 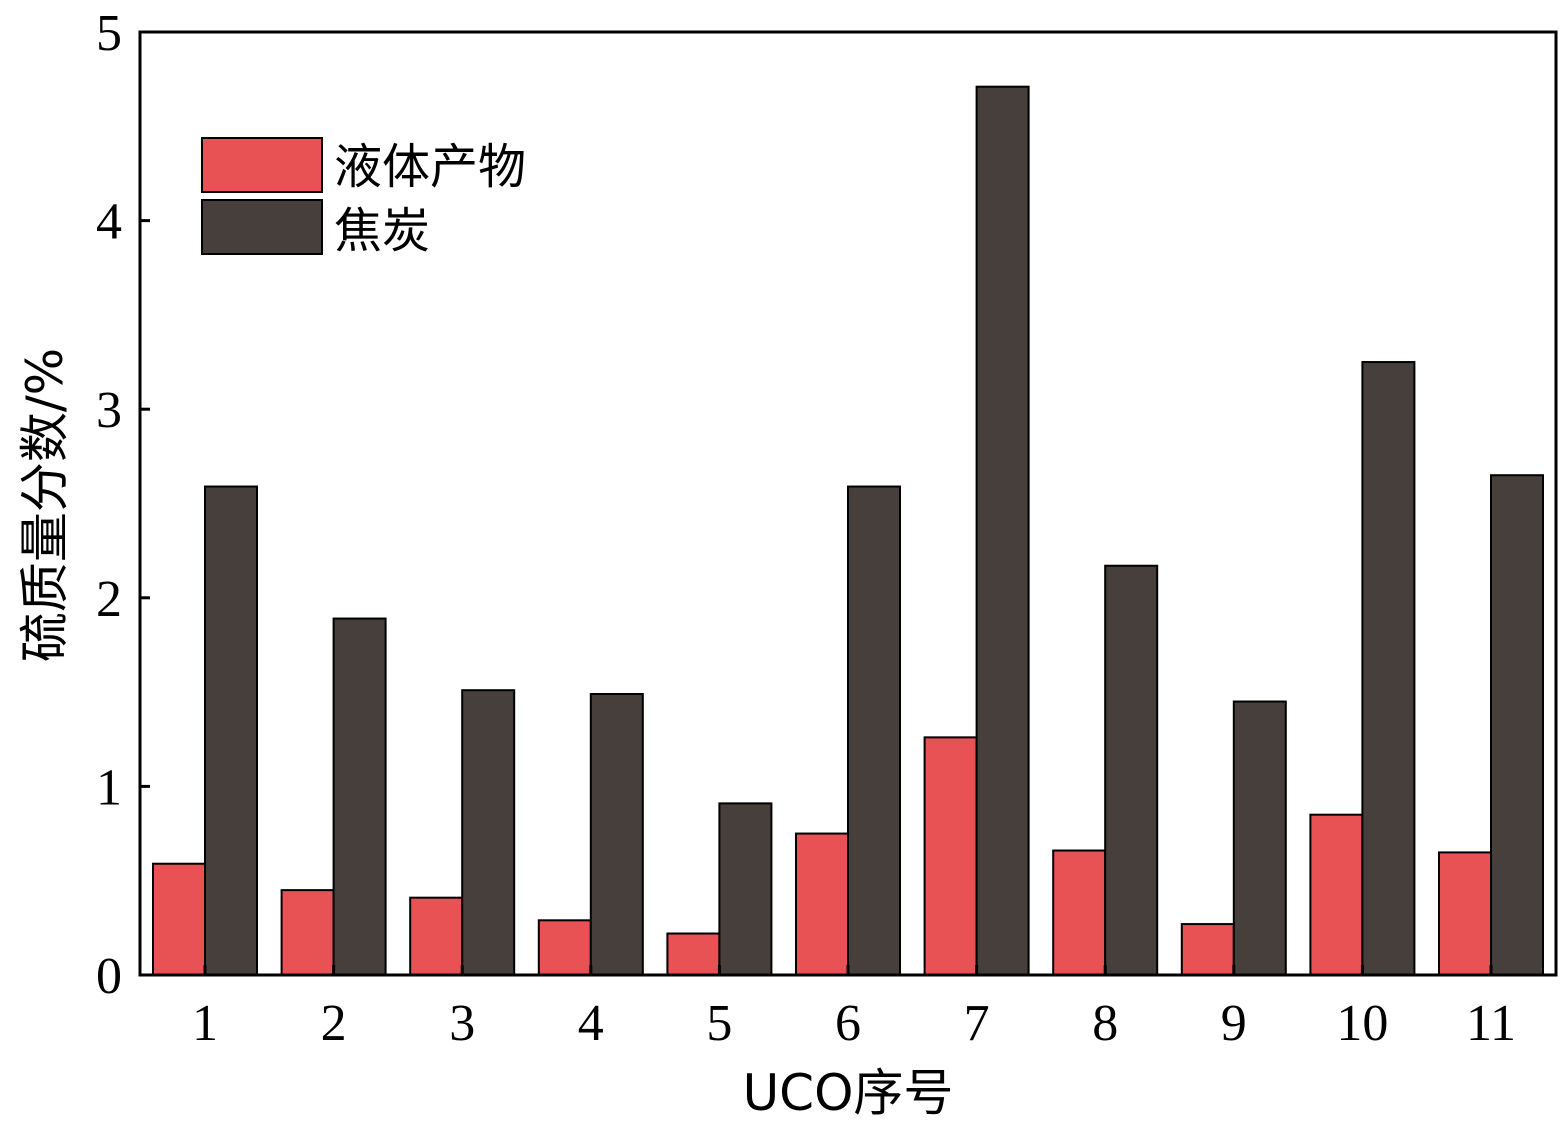 What do you see at coordinates (1491, 1023) in the screenshot?
I see `x-tick-label-11: 11` at bounding box center [1491, 1023].